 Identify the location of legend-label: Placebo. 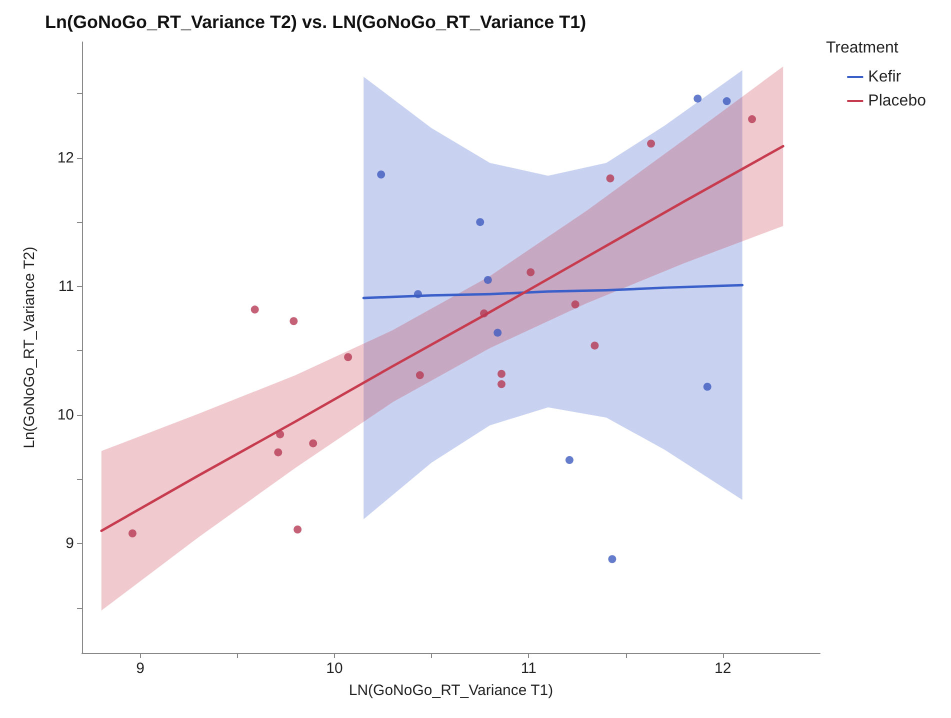
(897, 101).